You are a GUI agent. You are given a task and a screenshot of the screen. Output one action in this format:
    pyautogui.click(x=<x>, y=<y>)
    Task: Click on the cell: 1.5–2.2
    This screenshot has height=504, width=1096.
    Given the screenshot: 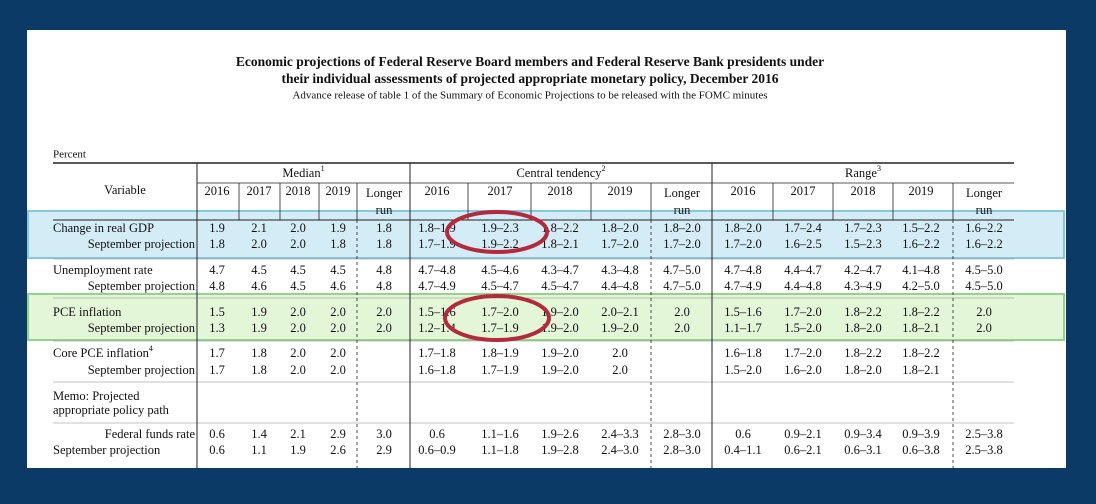 What is the action you would take?
    pyautogui.click(x=921, y=228)
    